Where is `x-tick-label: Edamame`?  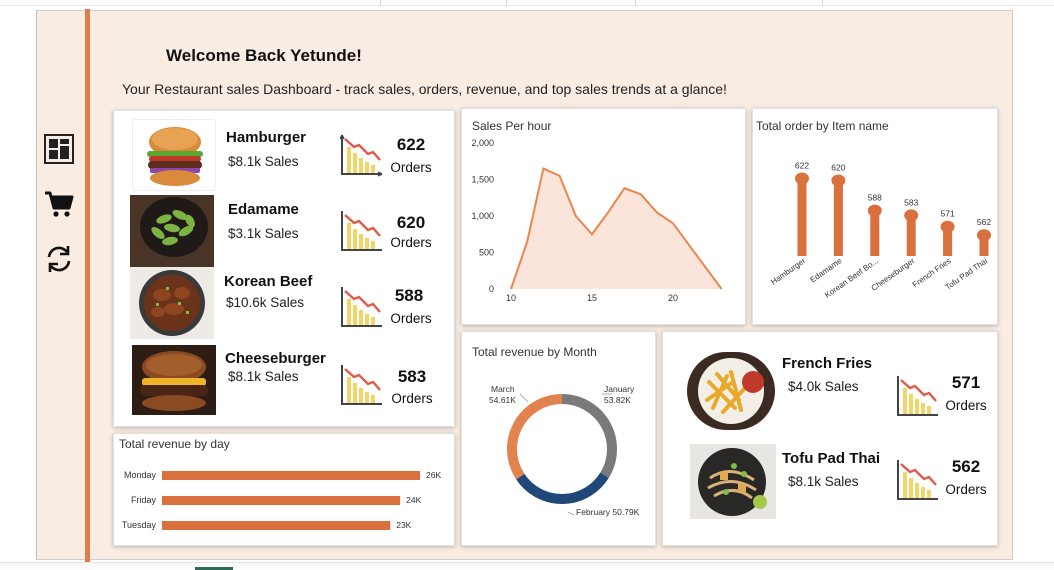 x-tick-label: Edamame is located at coordinates (826, 270).